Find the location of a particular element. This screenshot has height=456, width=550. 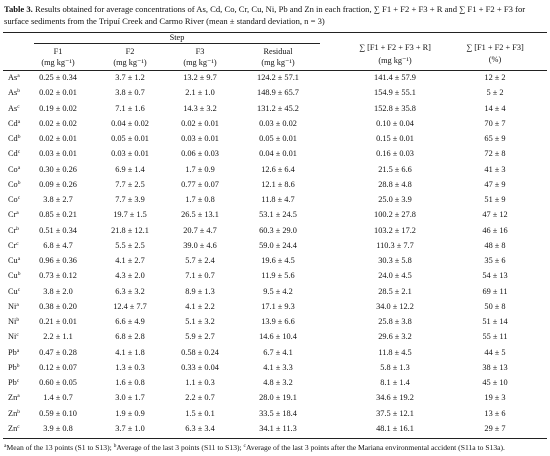

cell: 7.1 ± 0.7 is located at coordinates (200, 276).